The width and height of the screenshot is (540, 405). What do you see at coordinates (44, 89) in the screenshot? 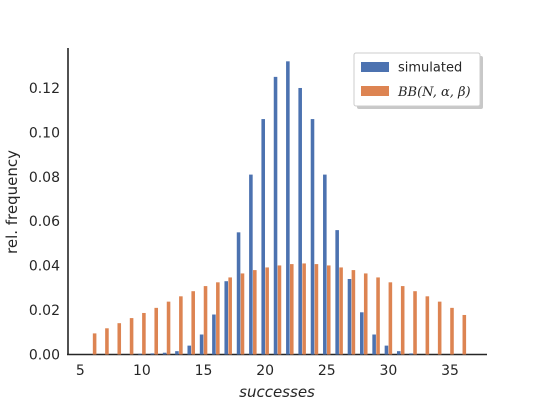
I see `y-tick-label: 0.12` at bounding box center [44, 89].